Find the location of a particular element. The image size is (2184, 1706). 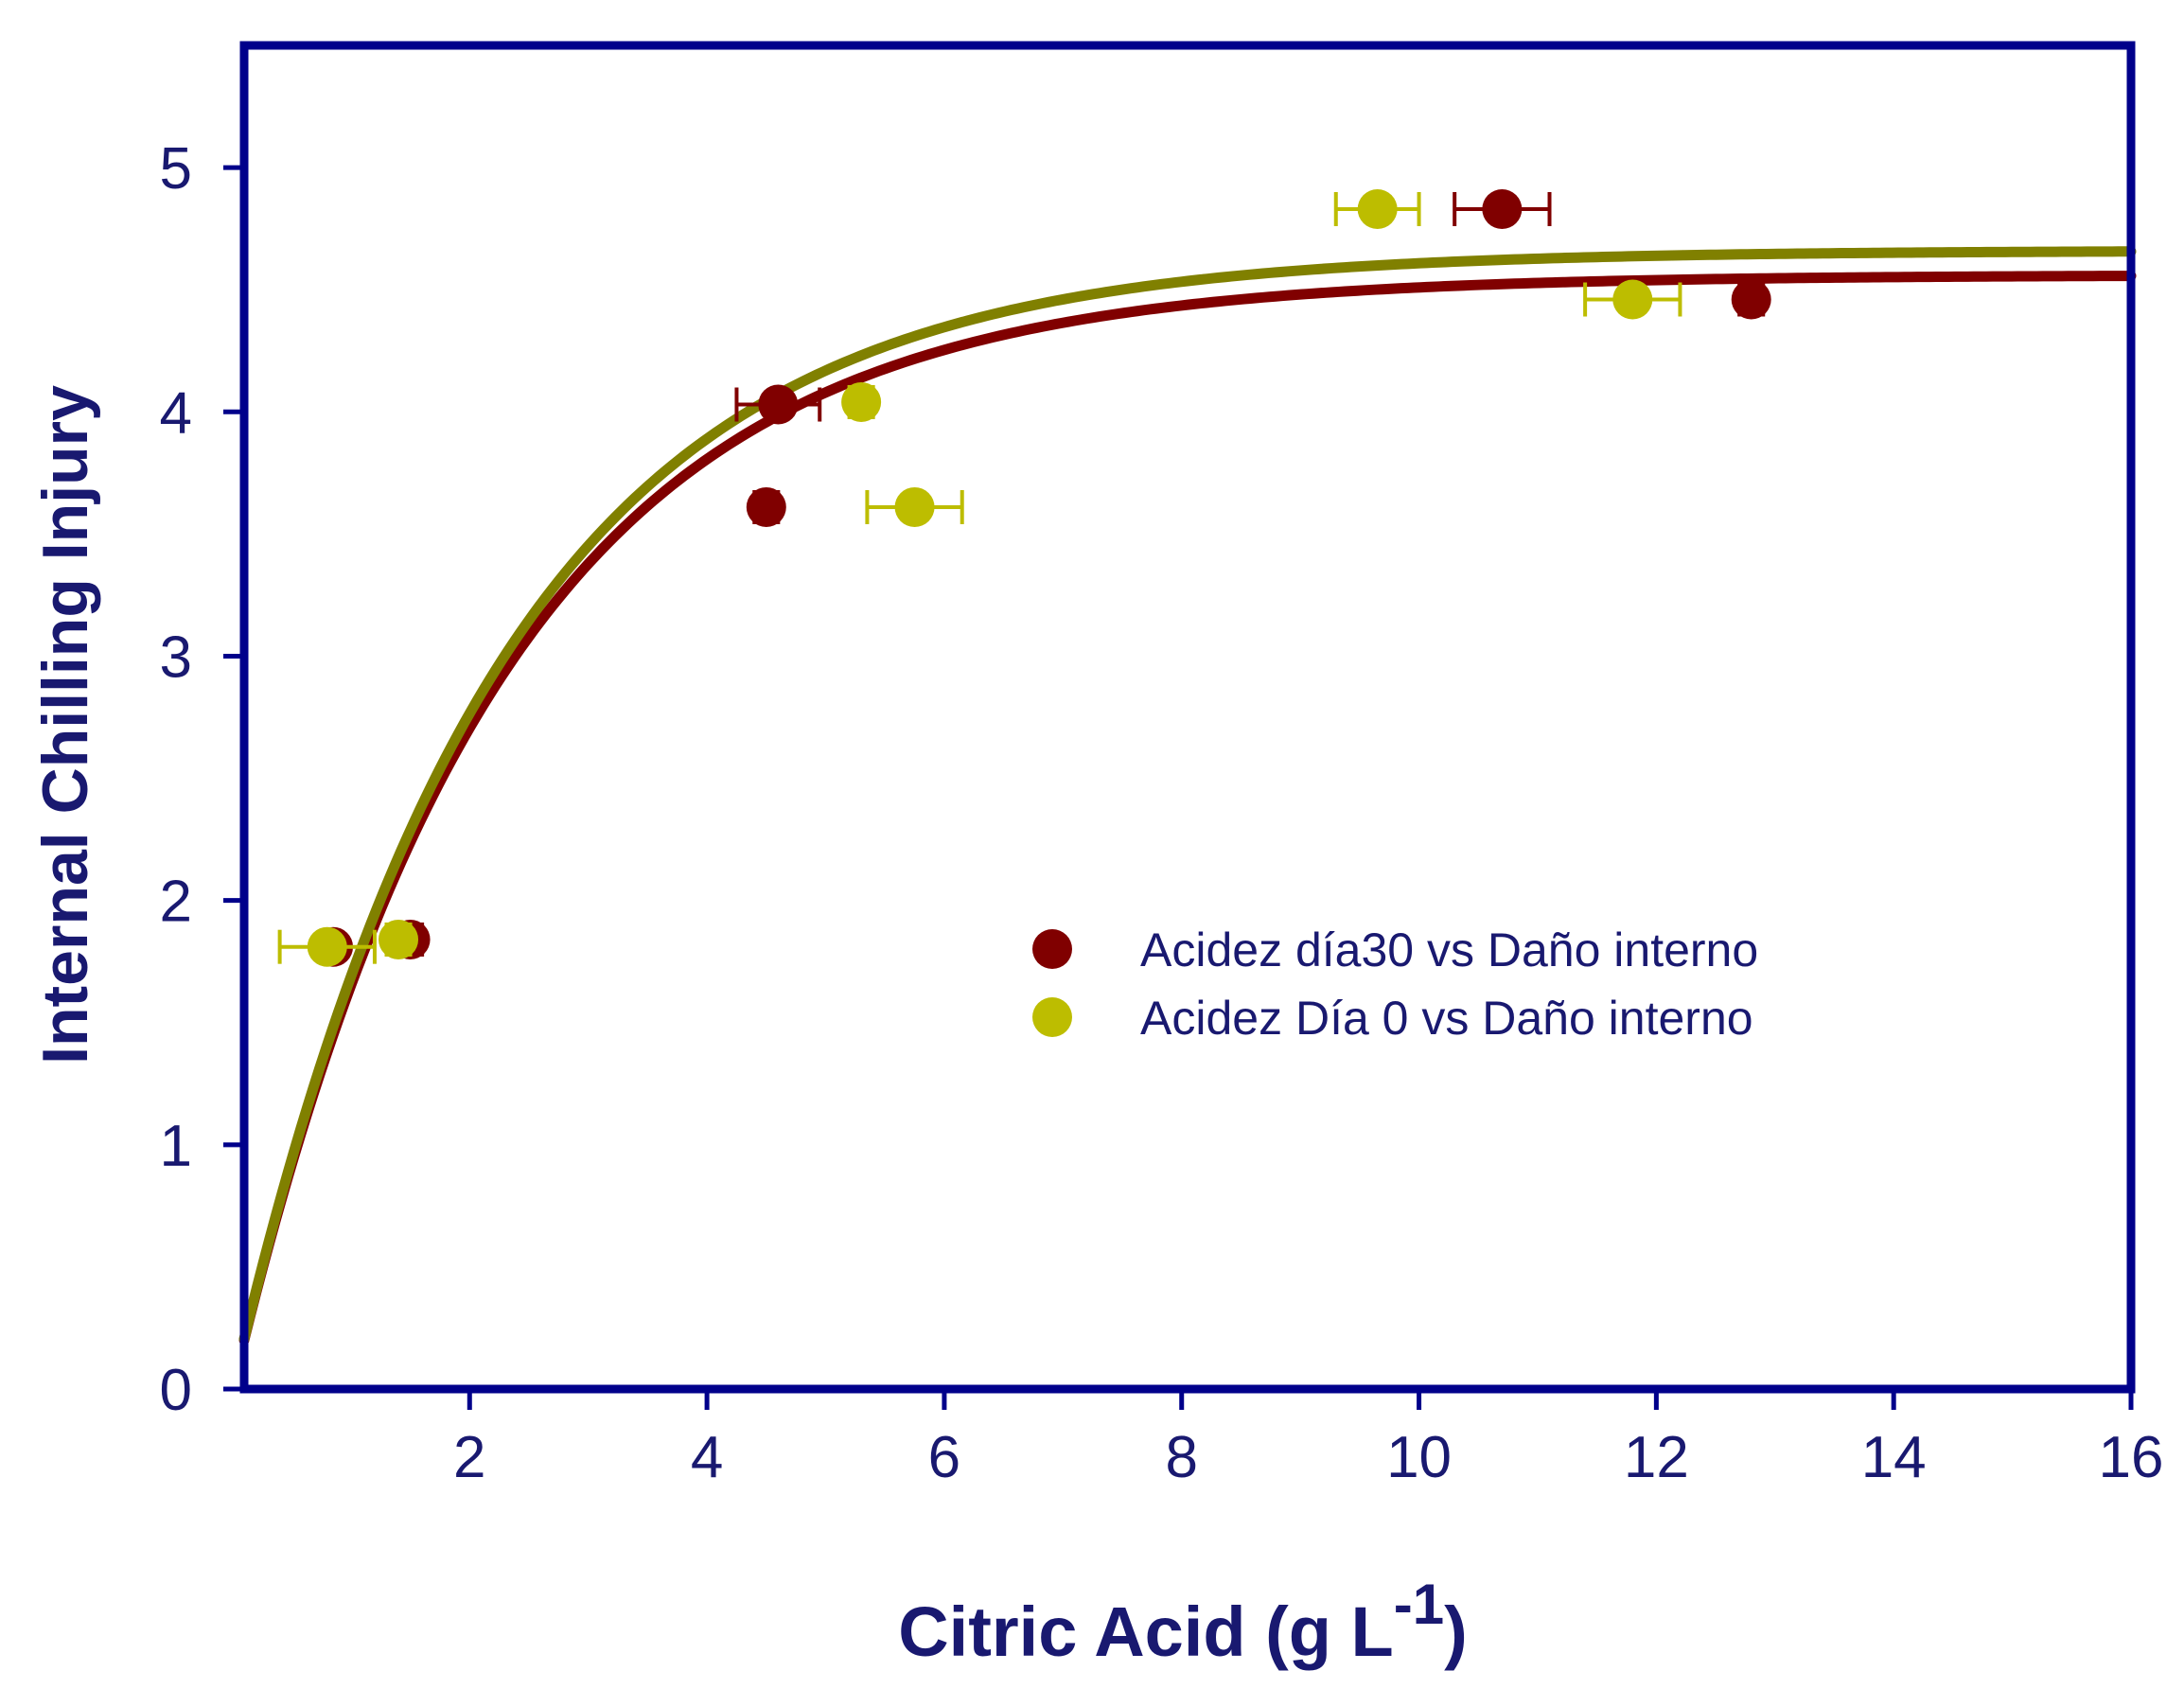

y-tick-label: 4 is located at coordinates (176, 413).